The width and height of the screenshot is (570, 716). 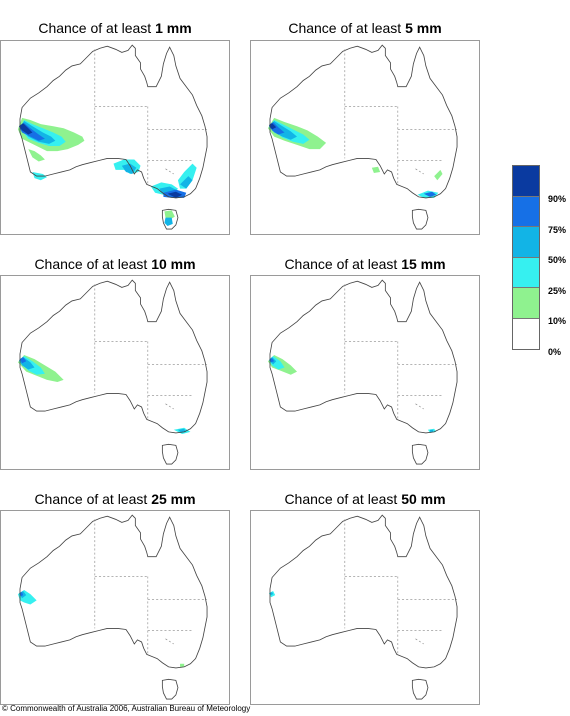 I want to click on legend-label-75: 75%, so click(x=557, y=230).